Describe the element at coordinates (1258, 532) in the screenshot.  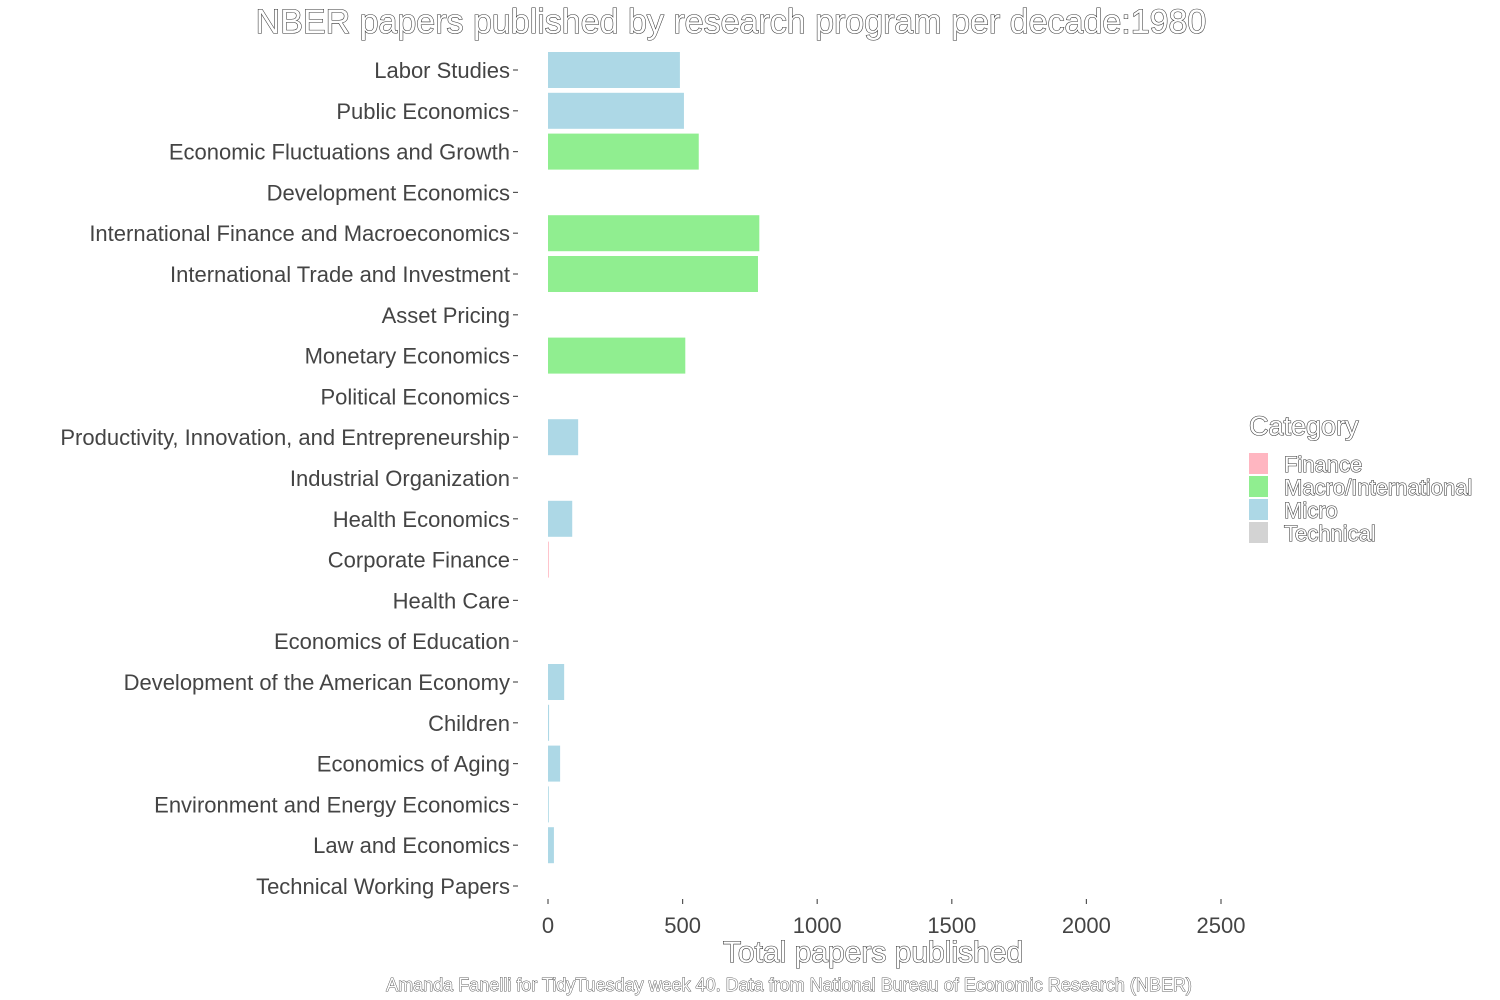
I see `legend-swatch-technical` at that location.